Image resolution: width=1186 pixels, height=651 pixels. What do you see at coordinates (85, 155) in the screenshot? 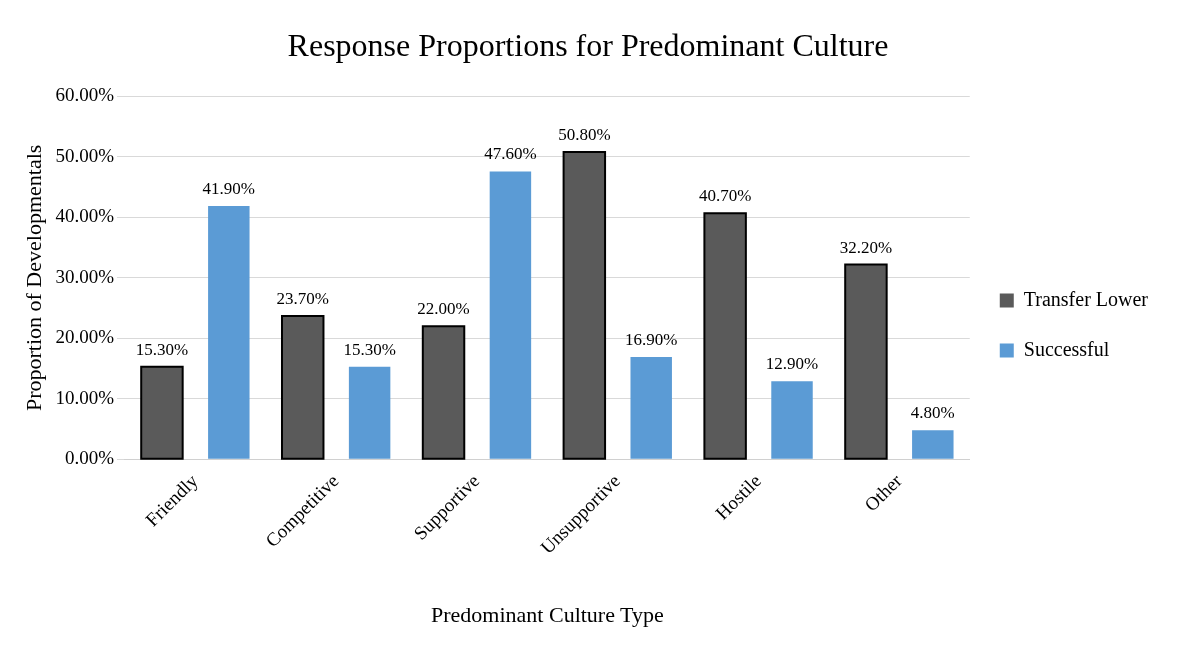
I see `y-tick-label: 50.00%` at bounding box center [85, 155].